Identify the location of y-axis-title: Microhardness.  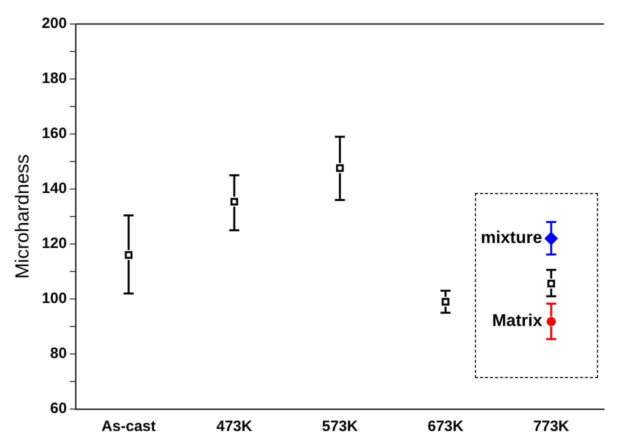
(23, 216).